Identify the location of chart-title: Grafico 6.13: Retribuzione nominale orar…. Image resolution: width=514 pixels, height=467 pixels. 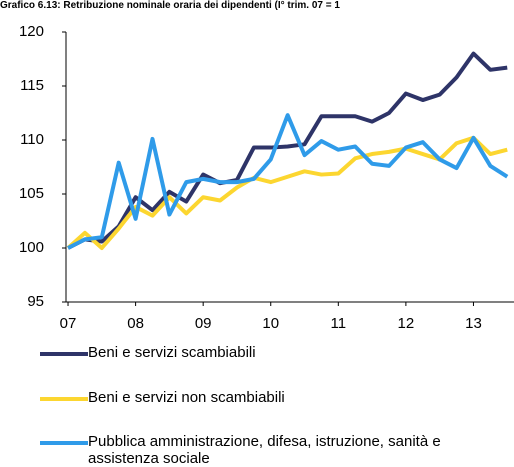
(170, 5).